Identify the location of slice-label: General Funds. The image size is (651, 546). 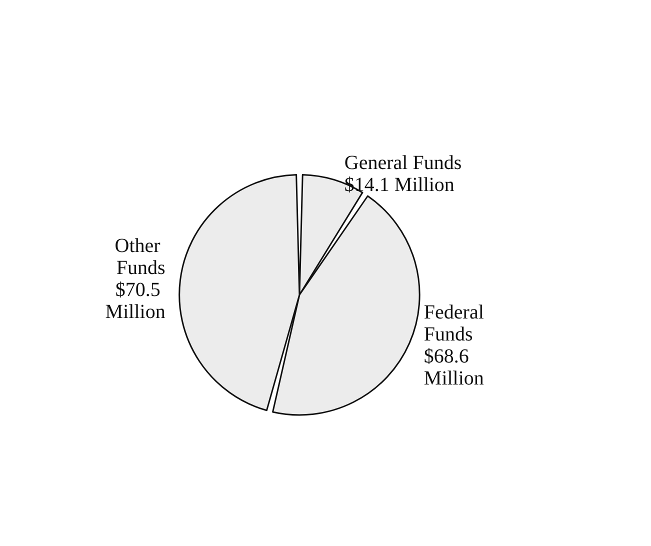
(403, 163).